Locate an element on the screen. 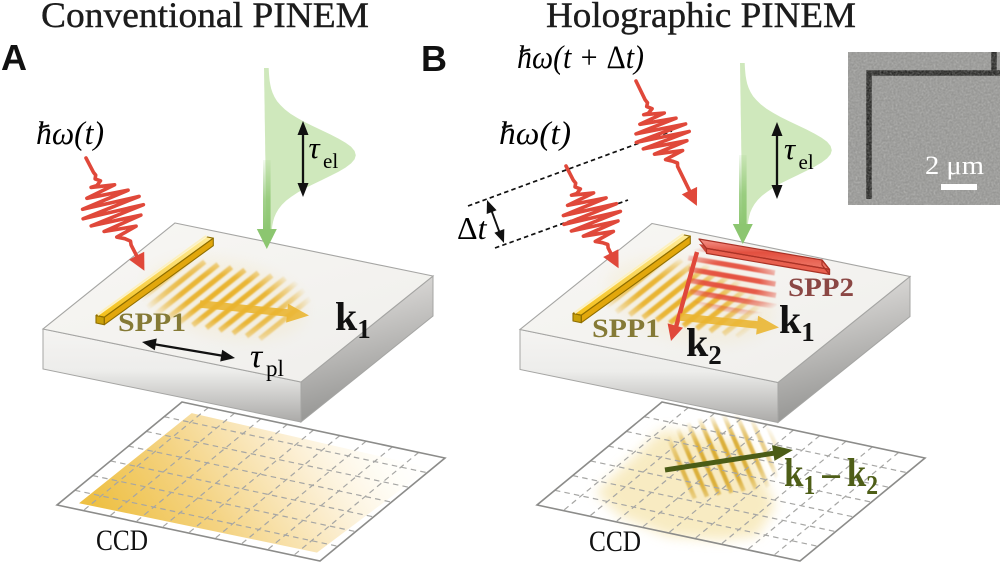 The image size is (1000, 562). svg-text: Conventional PINEM is located at coordinates (205, 17).